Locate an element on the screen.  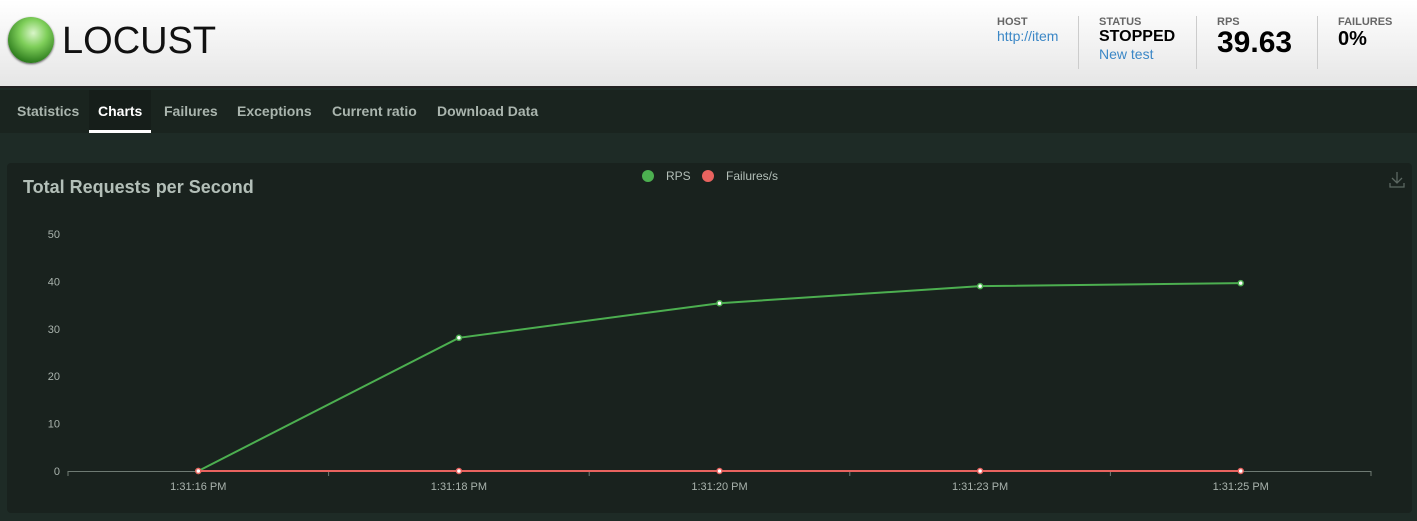
locust-logo-icon is located at coordinates (31, 40).